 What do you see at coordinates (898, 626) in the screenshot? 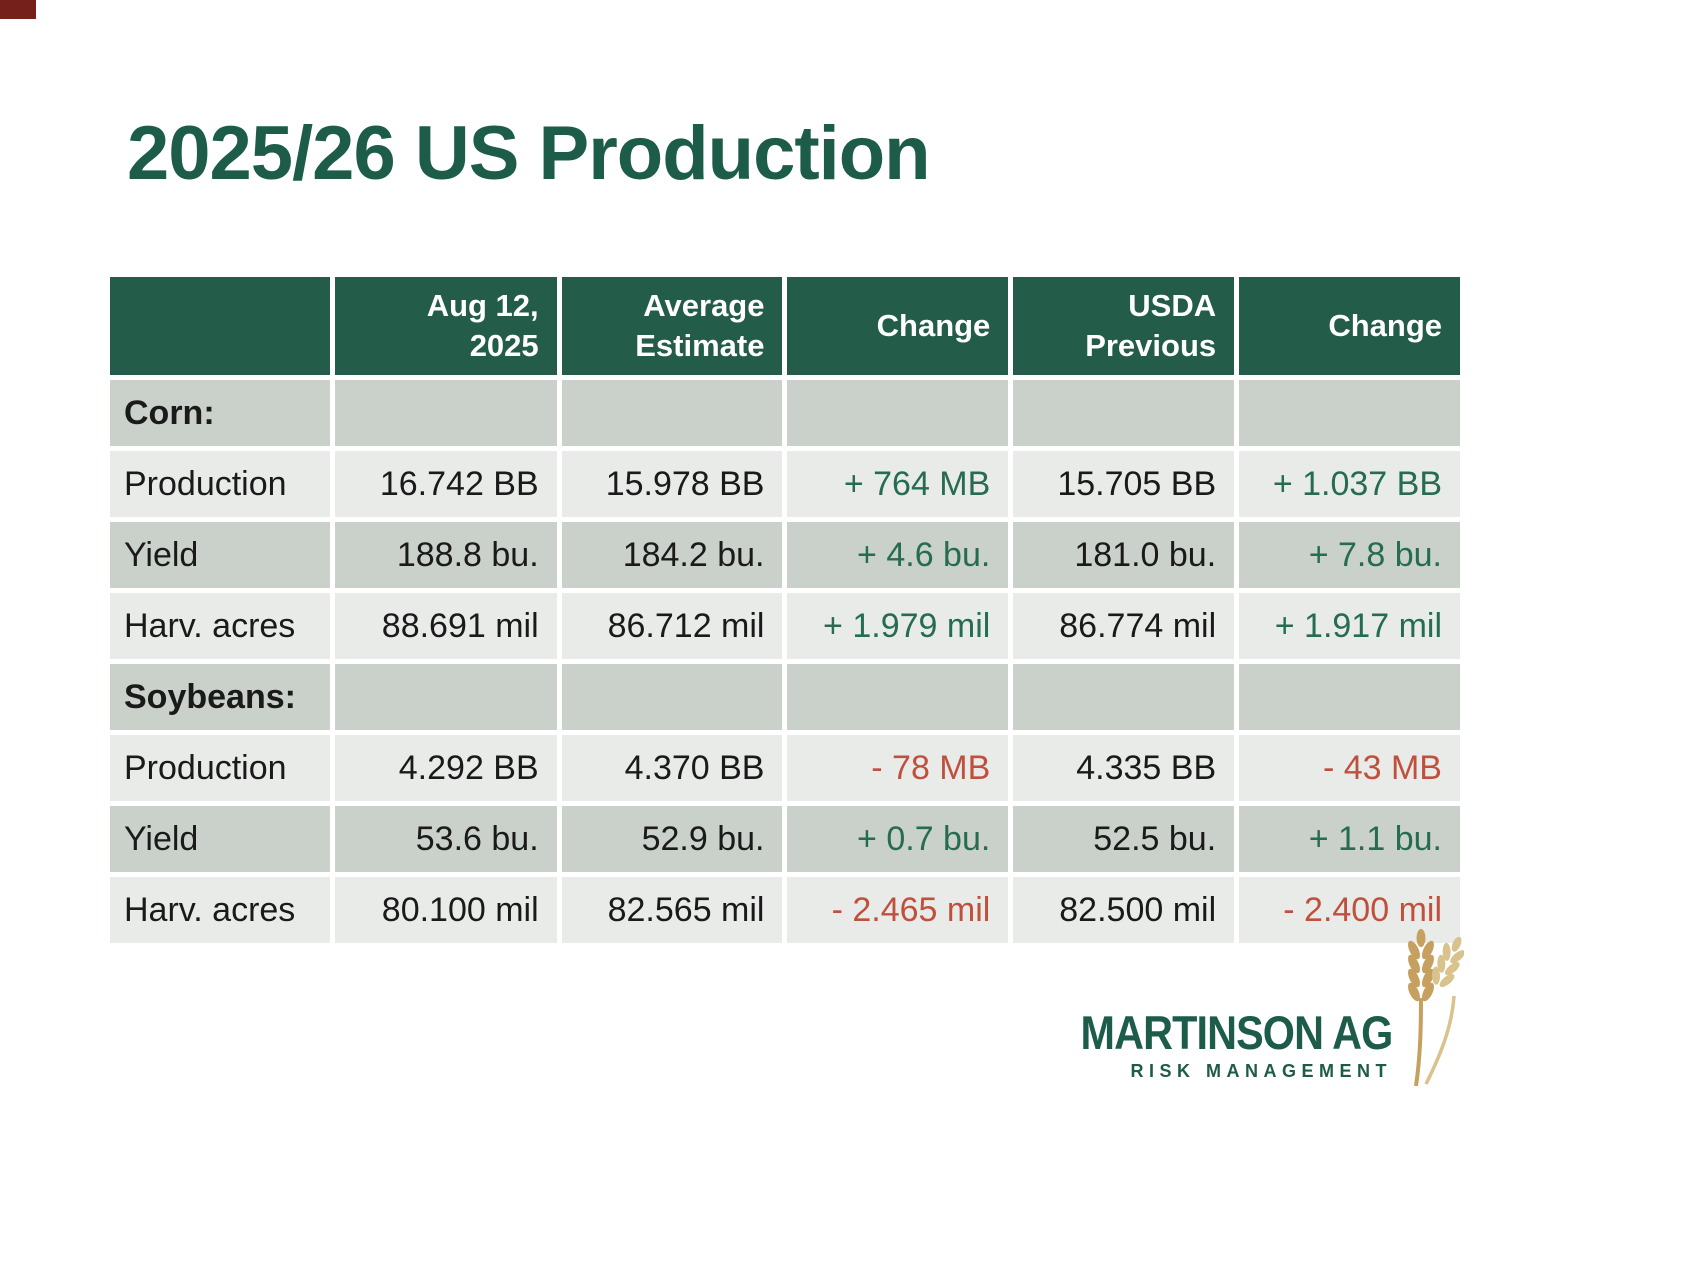
I see `value-cell: + 1.979 mil` at bounding box center [898, 626].